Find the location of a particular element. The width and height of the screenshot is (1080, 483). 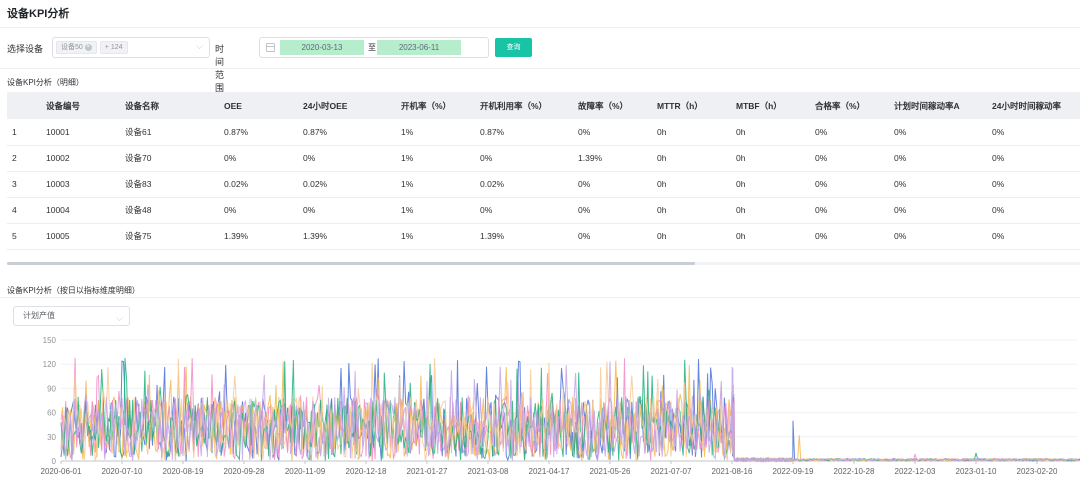

x-tick-label: 2020-09-28 is located at coordinates (244, 471).